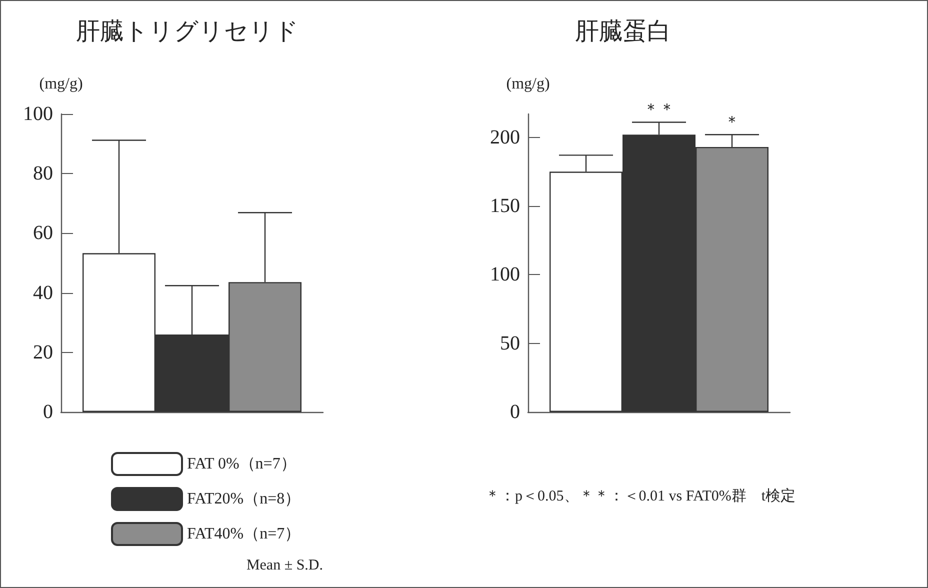 This screenshot has width=928, height=588. I want to click on y-tick-label: 150, so click(505, 206).